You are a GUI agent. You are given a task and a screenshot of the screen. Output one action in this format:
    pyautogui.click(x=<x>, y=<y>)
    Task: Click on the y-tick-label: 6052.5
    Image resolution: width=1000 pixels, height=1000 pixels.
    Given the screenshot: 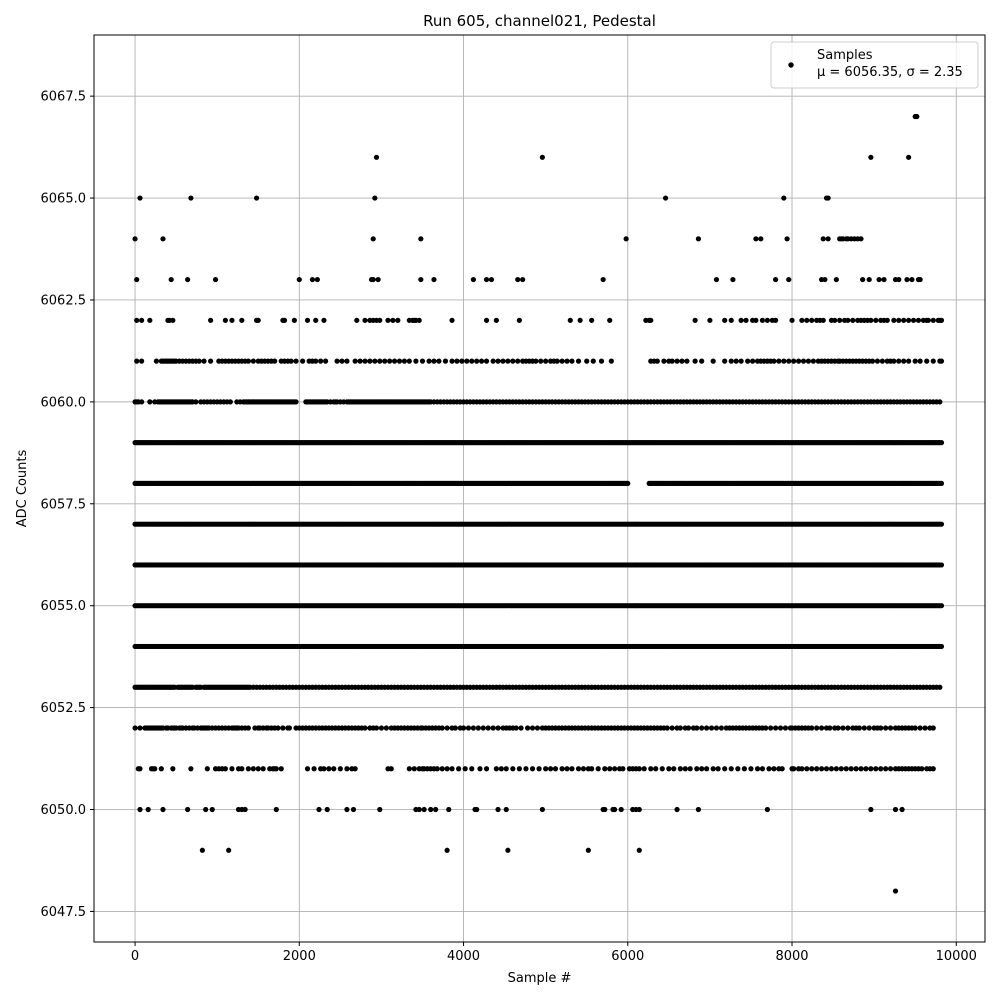 What is the action you would take?
    pyautogui.click(x=64, y=708)
    